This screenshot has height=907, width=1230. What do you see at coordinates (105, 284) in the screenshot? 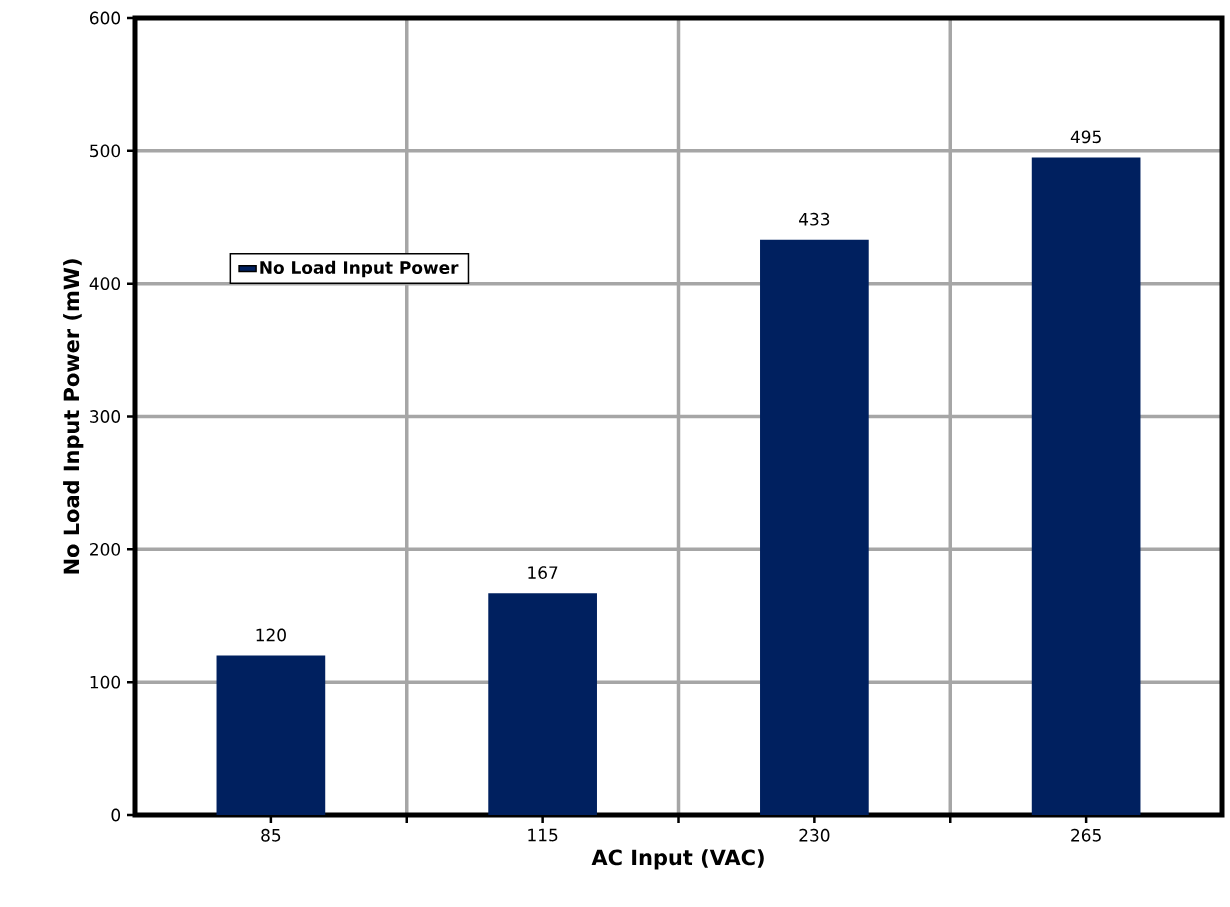
I see `y-tick-label: 400` at bounding box center [105, 284].